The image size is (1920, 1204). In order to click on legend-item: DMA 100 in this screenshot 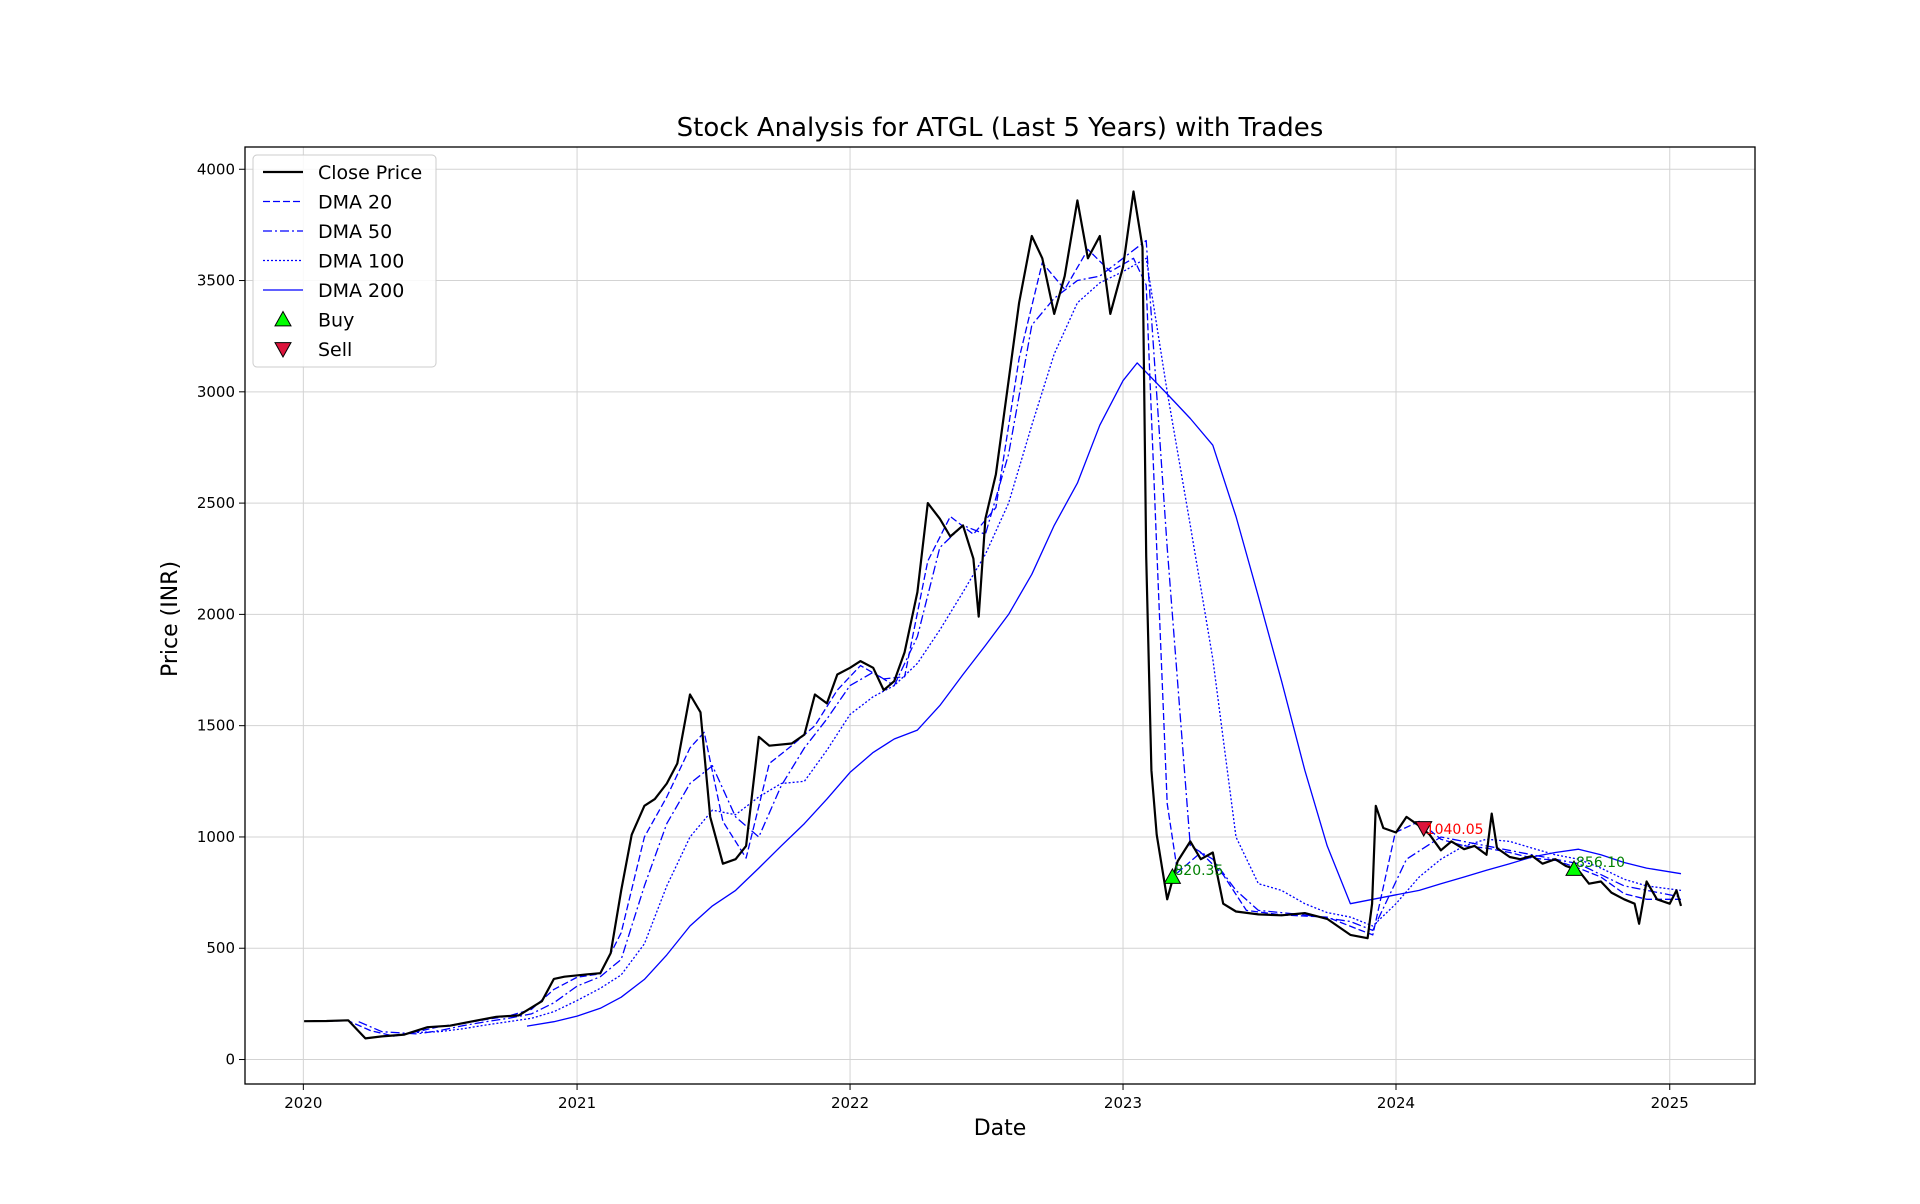, I will do `click(333, 262)`.